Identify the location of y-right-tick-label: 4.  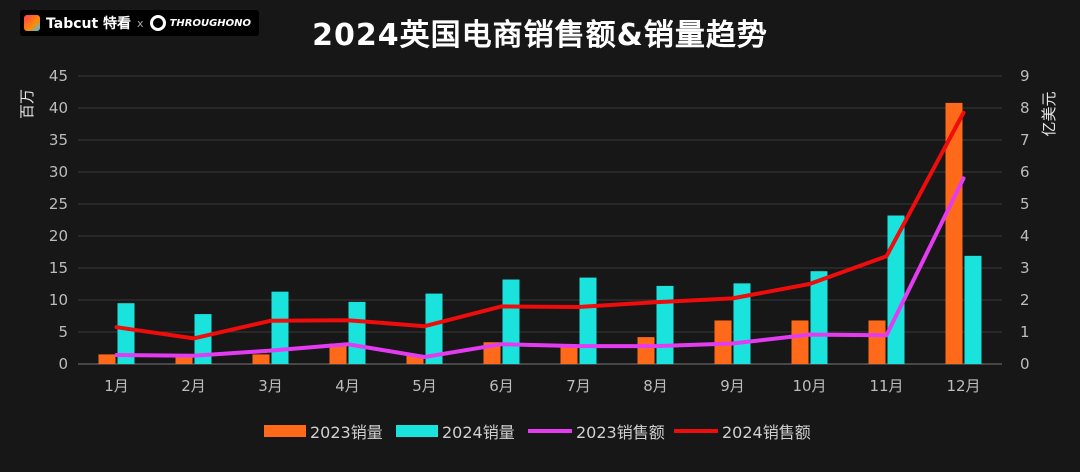
(1025, 236).